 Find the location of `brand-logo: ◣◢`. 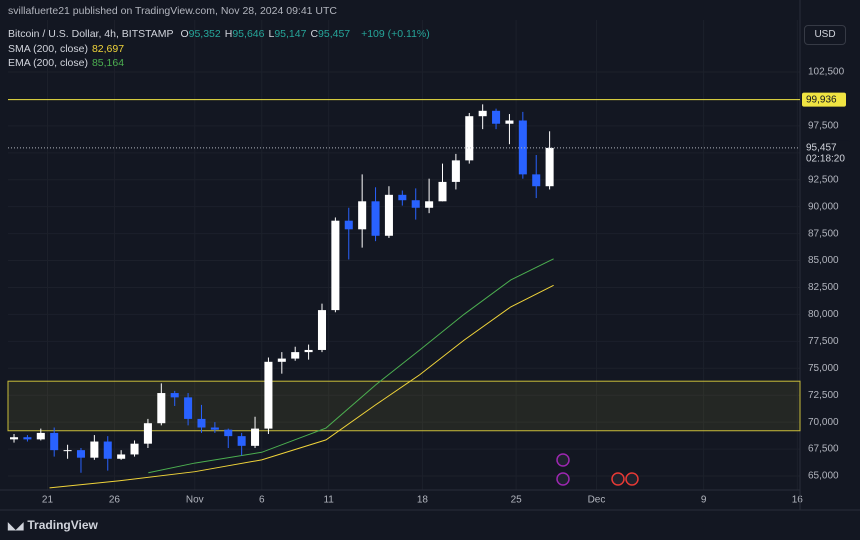

brand-logo: ◣◢ is located at coordinates (16, 526).